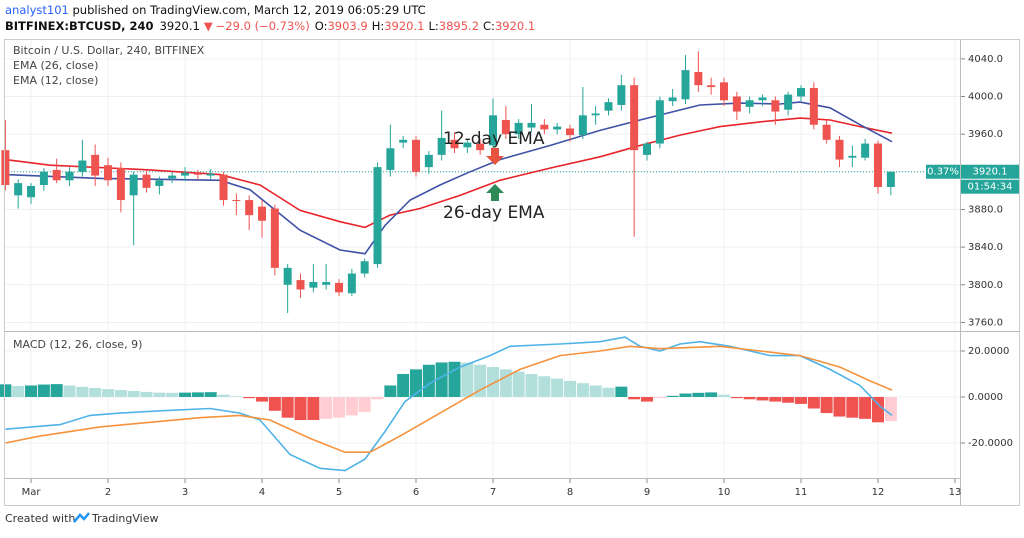 The image size is (1024, 538). What do you see at coordinates (988, 351) in the screenshot?
I see `y-tick-label: 20.0000` at bounding box center [988, 351].